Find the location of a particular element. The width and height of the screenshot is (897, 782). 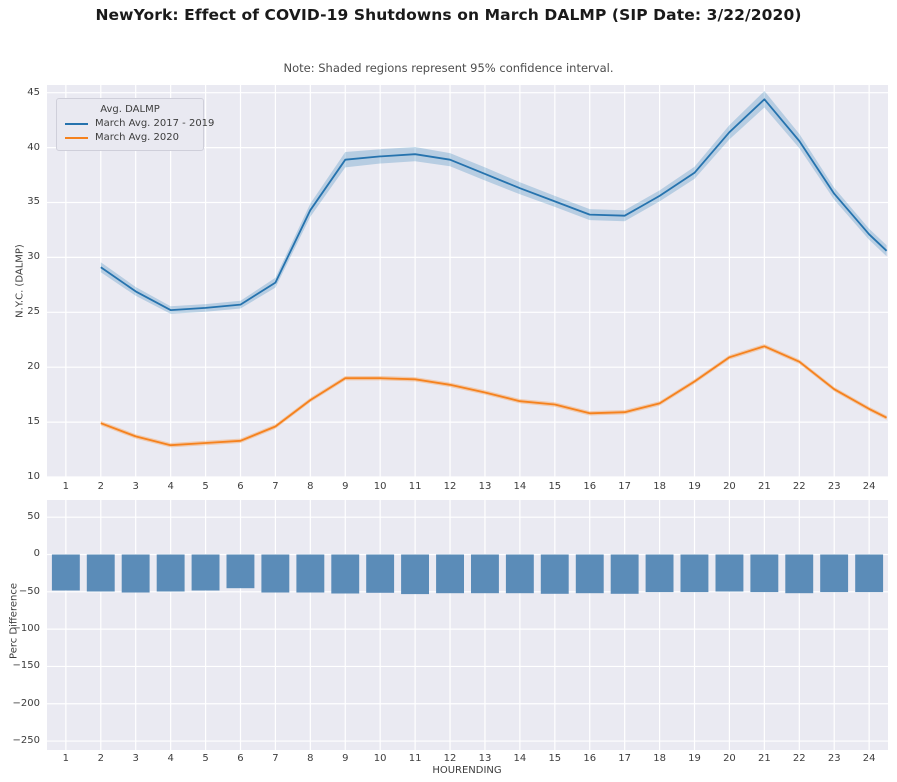

top-y-tick-label: 45 is located at coordinates (33, 92).